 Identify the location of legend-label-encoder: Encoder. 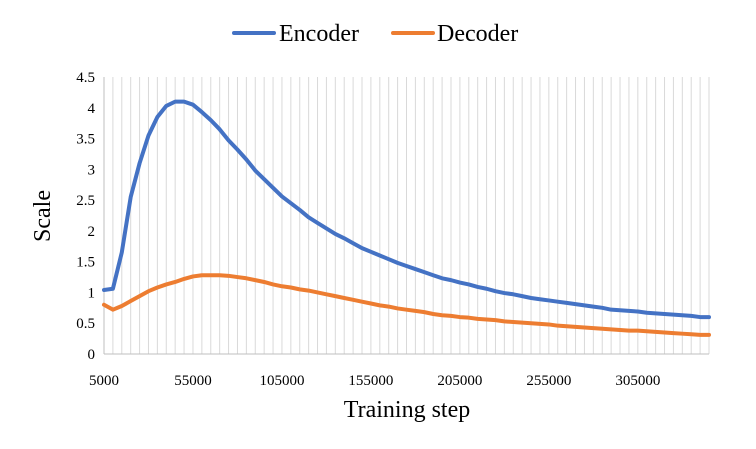
(319, 34).